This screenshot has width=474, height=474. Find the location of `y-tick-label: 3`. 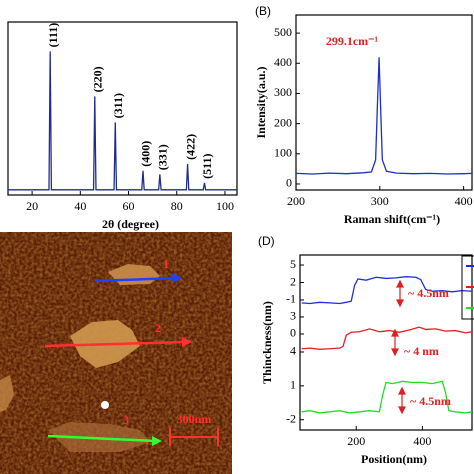

y-tick-label: 3 is located at coordinates (293, 316).